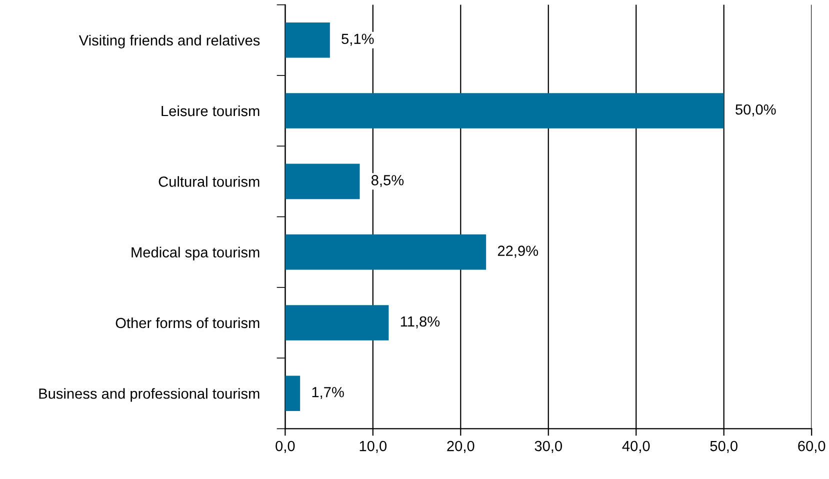 The height and width of the screenshot is (479, 829). Describe the element at coordinates (209, 181) in the screenshot. I see `y-tick-label: Cultural tourism` at that location.